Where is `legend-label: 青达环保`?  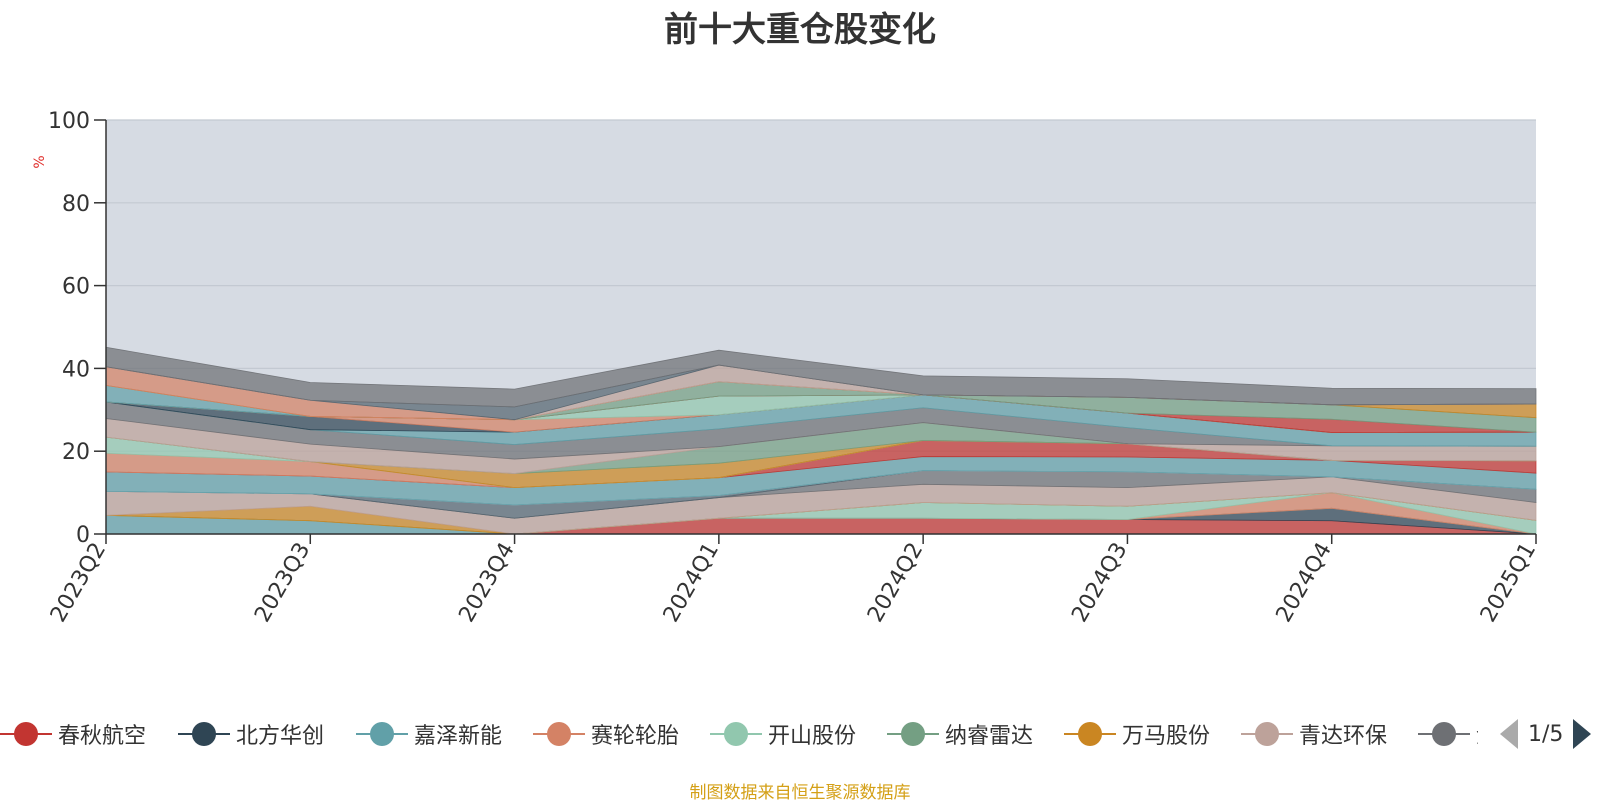 legend-label: 青达环保 is located at coordinates (1343, 736).